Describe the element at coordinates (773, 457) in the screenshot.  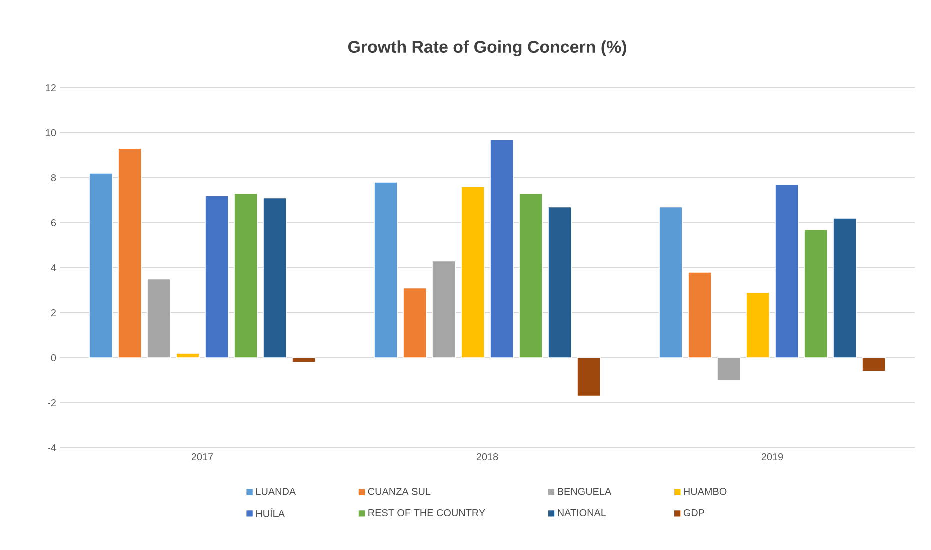
I see `x-tick-label: 2019` at that location.